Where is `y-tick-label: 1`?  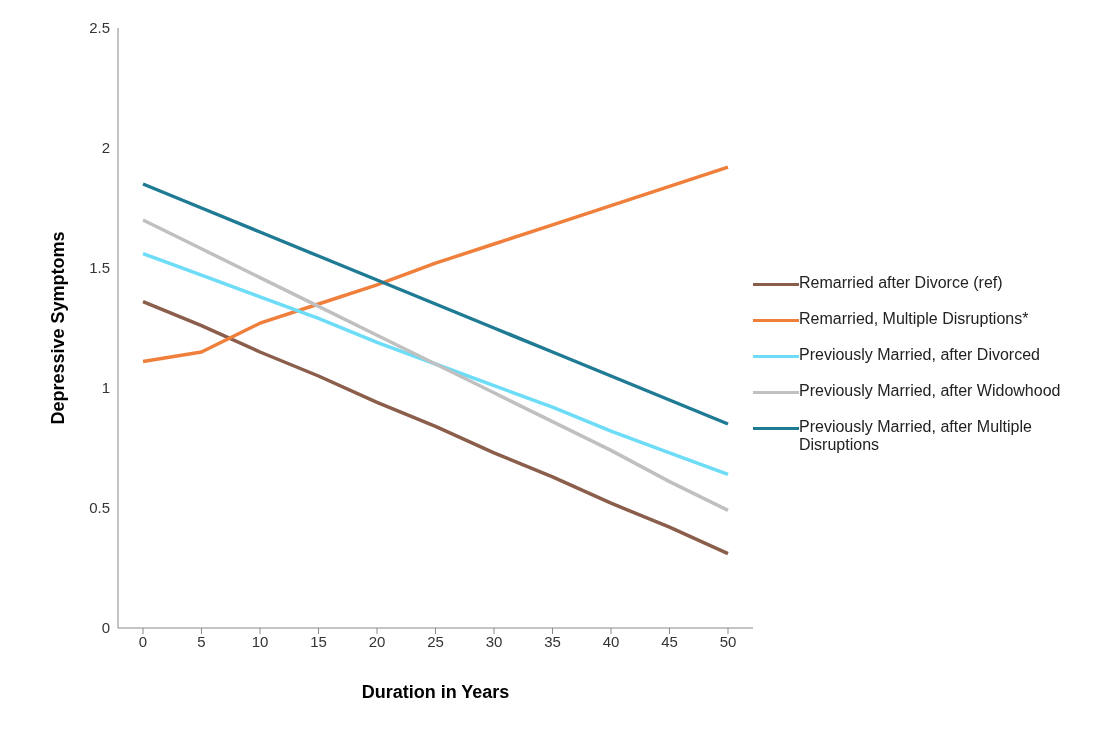 y-tick-label: 1 is located at coordinates (105, 388).